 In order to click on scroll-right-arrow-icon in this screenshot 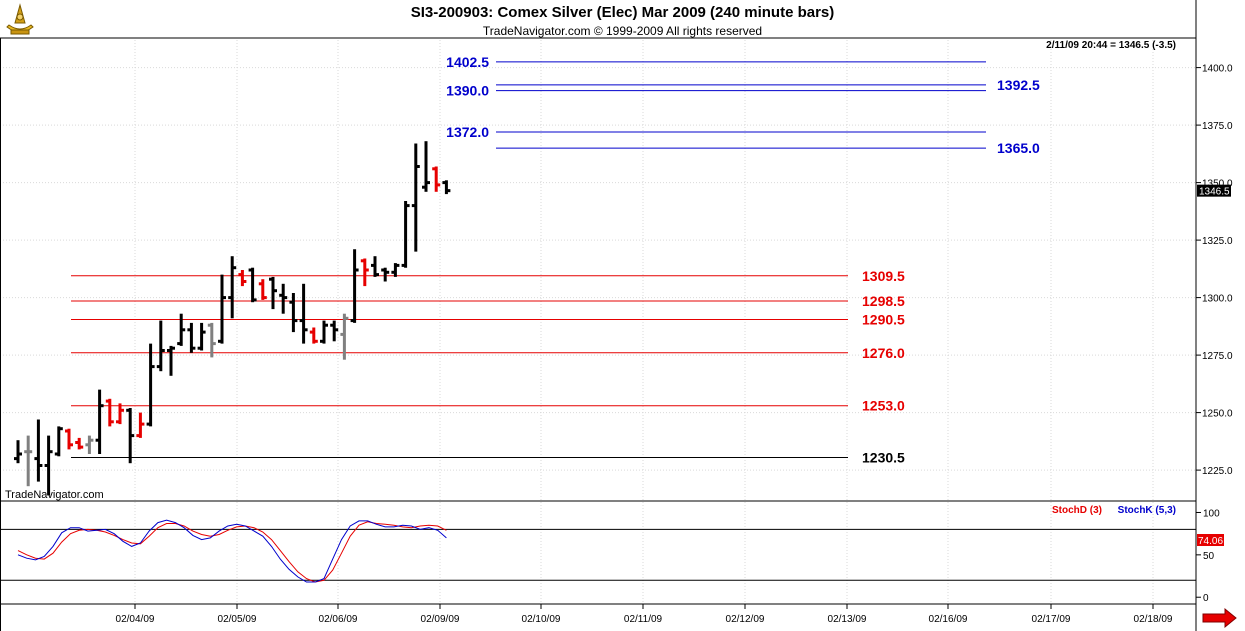, I will do `click(1219, 618)`.